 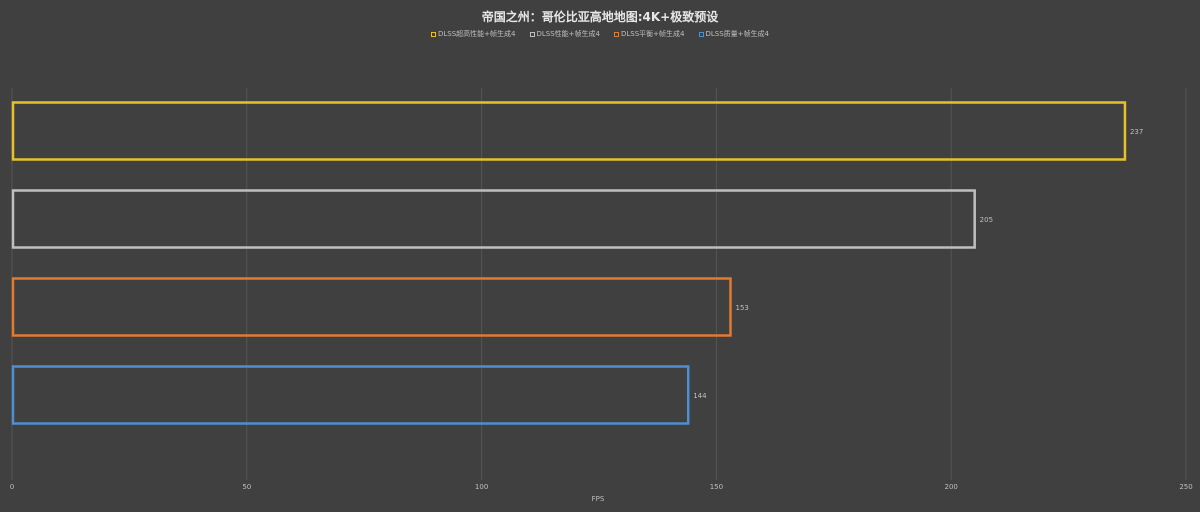 I want to click on legend-item: DLSS性能+帧生成4, so click(x=565, y=34).